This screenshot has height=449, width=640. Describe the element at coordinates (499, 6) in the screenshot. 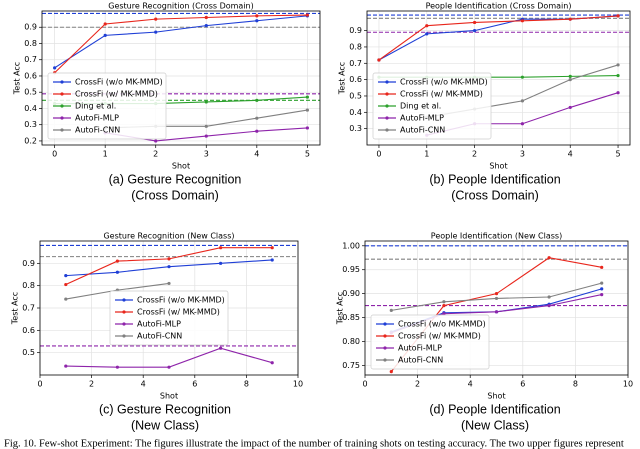

I see `chart-title: People Identification (Cross Domain)` at that location.